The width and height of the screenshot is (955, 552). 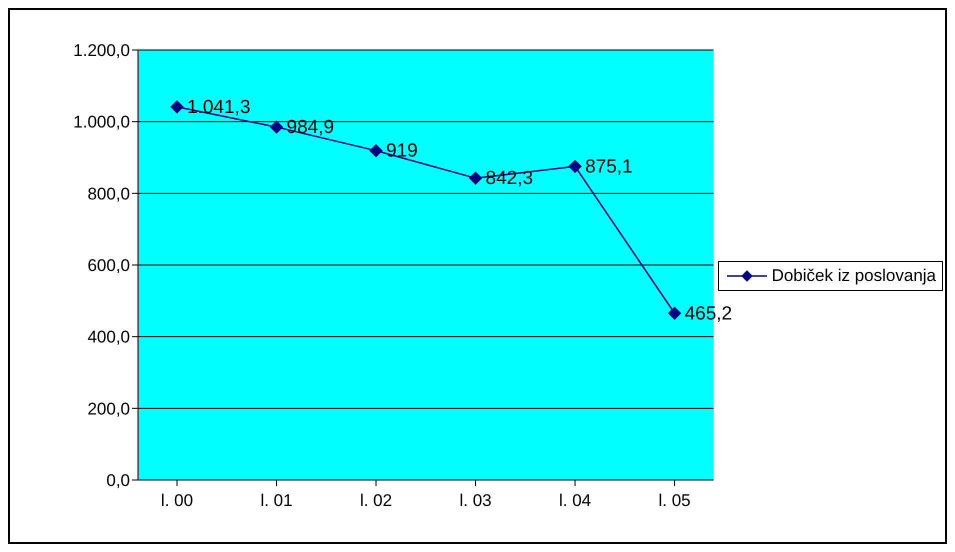 I want to click on data-label: 919, so click(x=402, y=151).